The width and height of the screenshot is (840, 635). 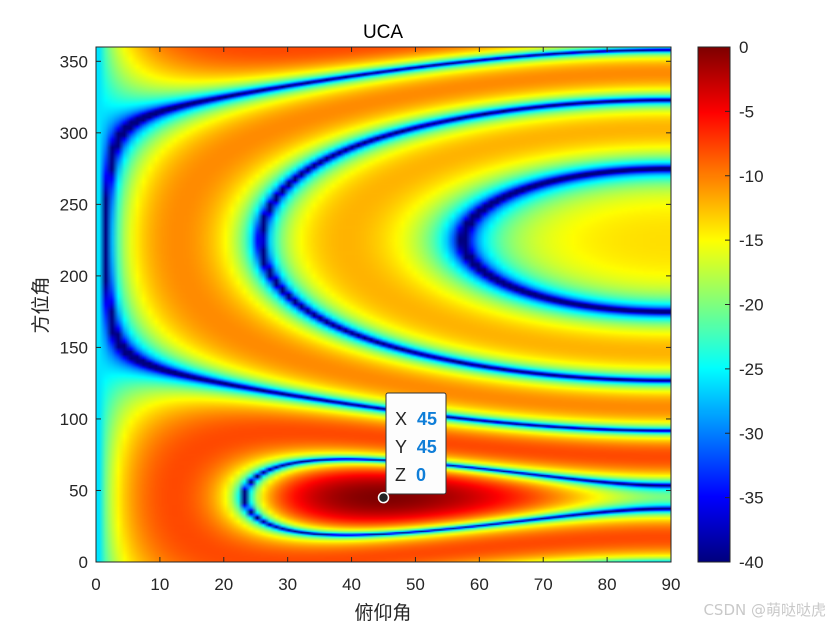 What do you see at coordinates (74, 276) in the screenshot?
I see `y-tick-label: 200` at bounding box center [74, 276].